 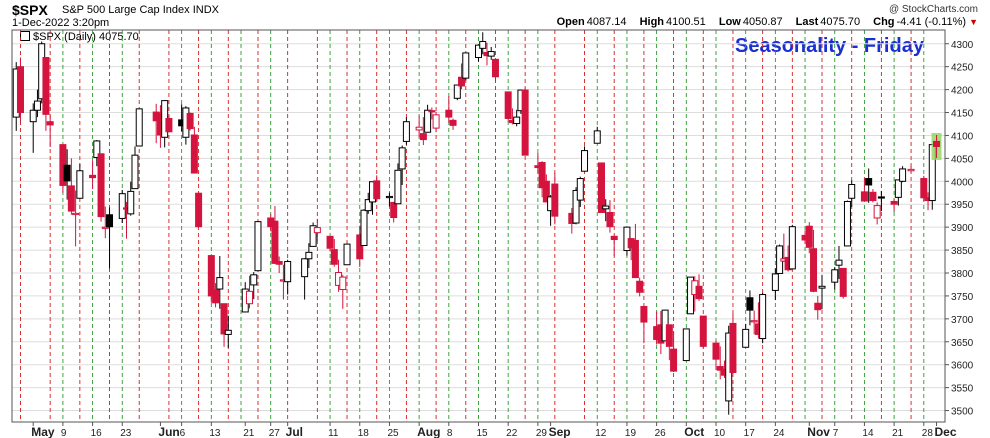 I want to click on security-name: S&P 500 Large Cap Index INDX, so click(x=140, y=10).